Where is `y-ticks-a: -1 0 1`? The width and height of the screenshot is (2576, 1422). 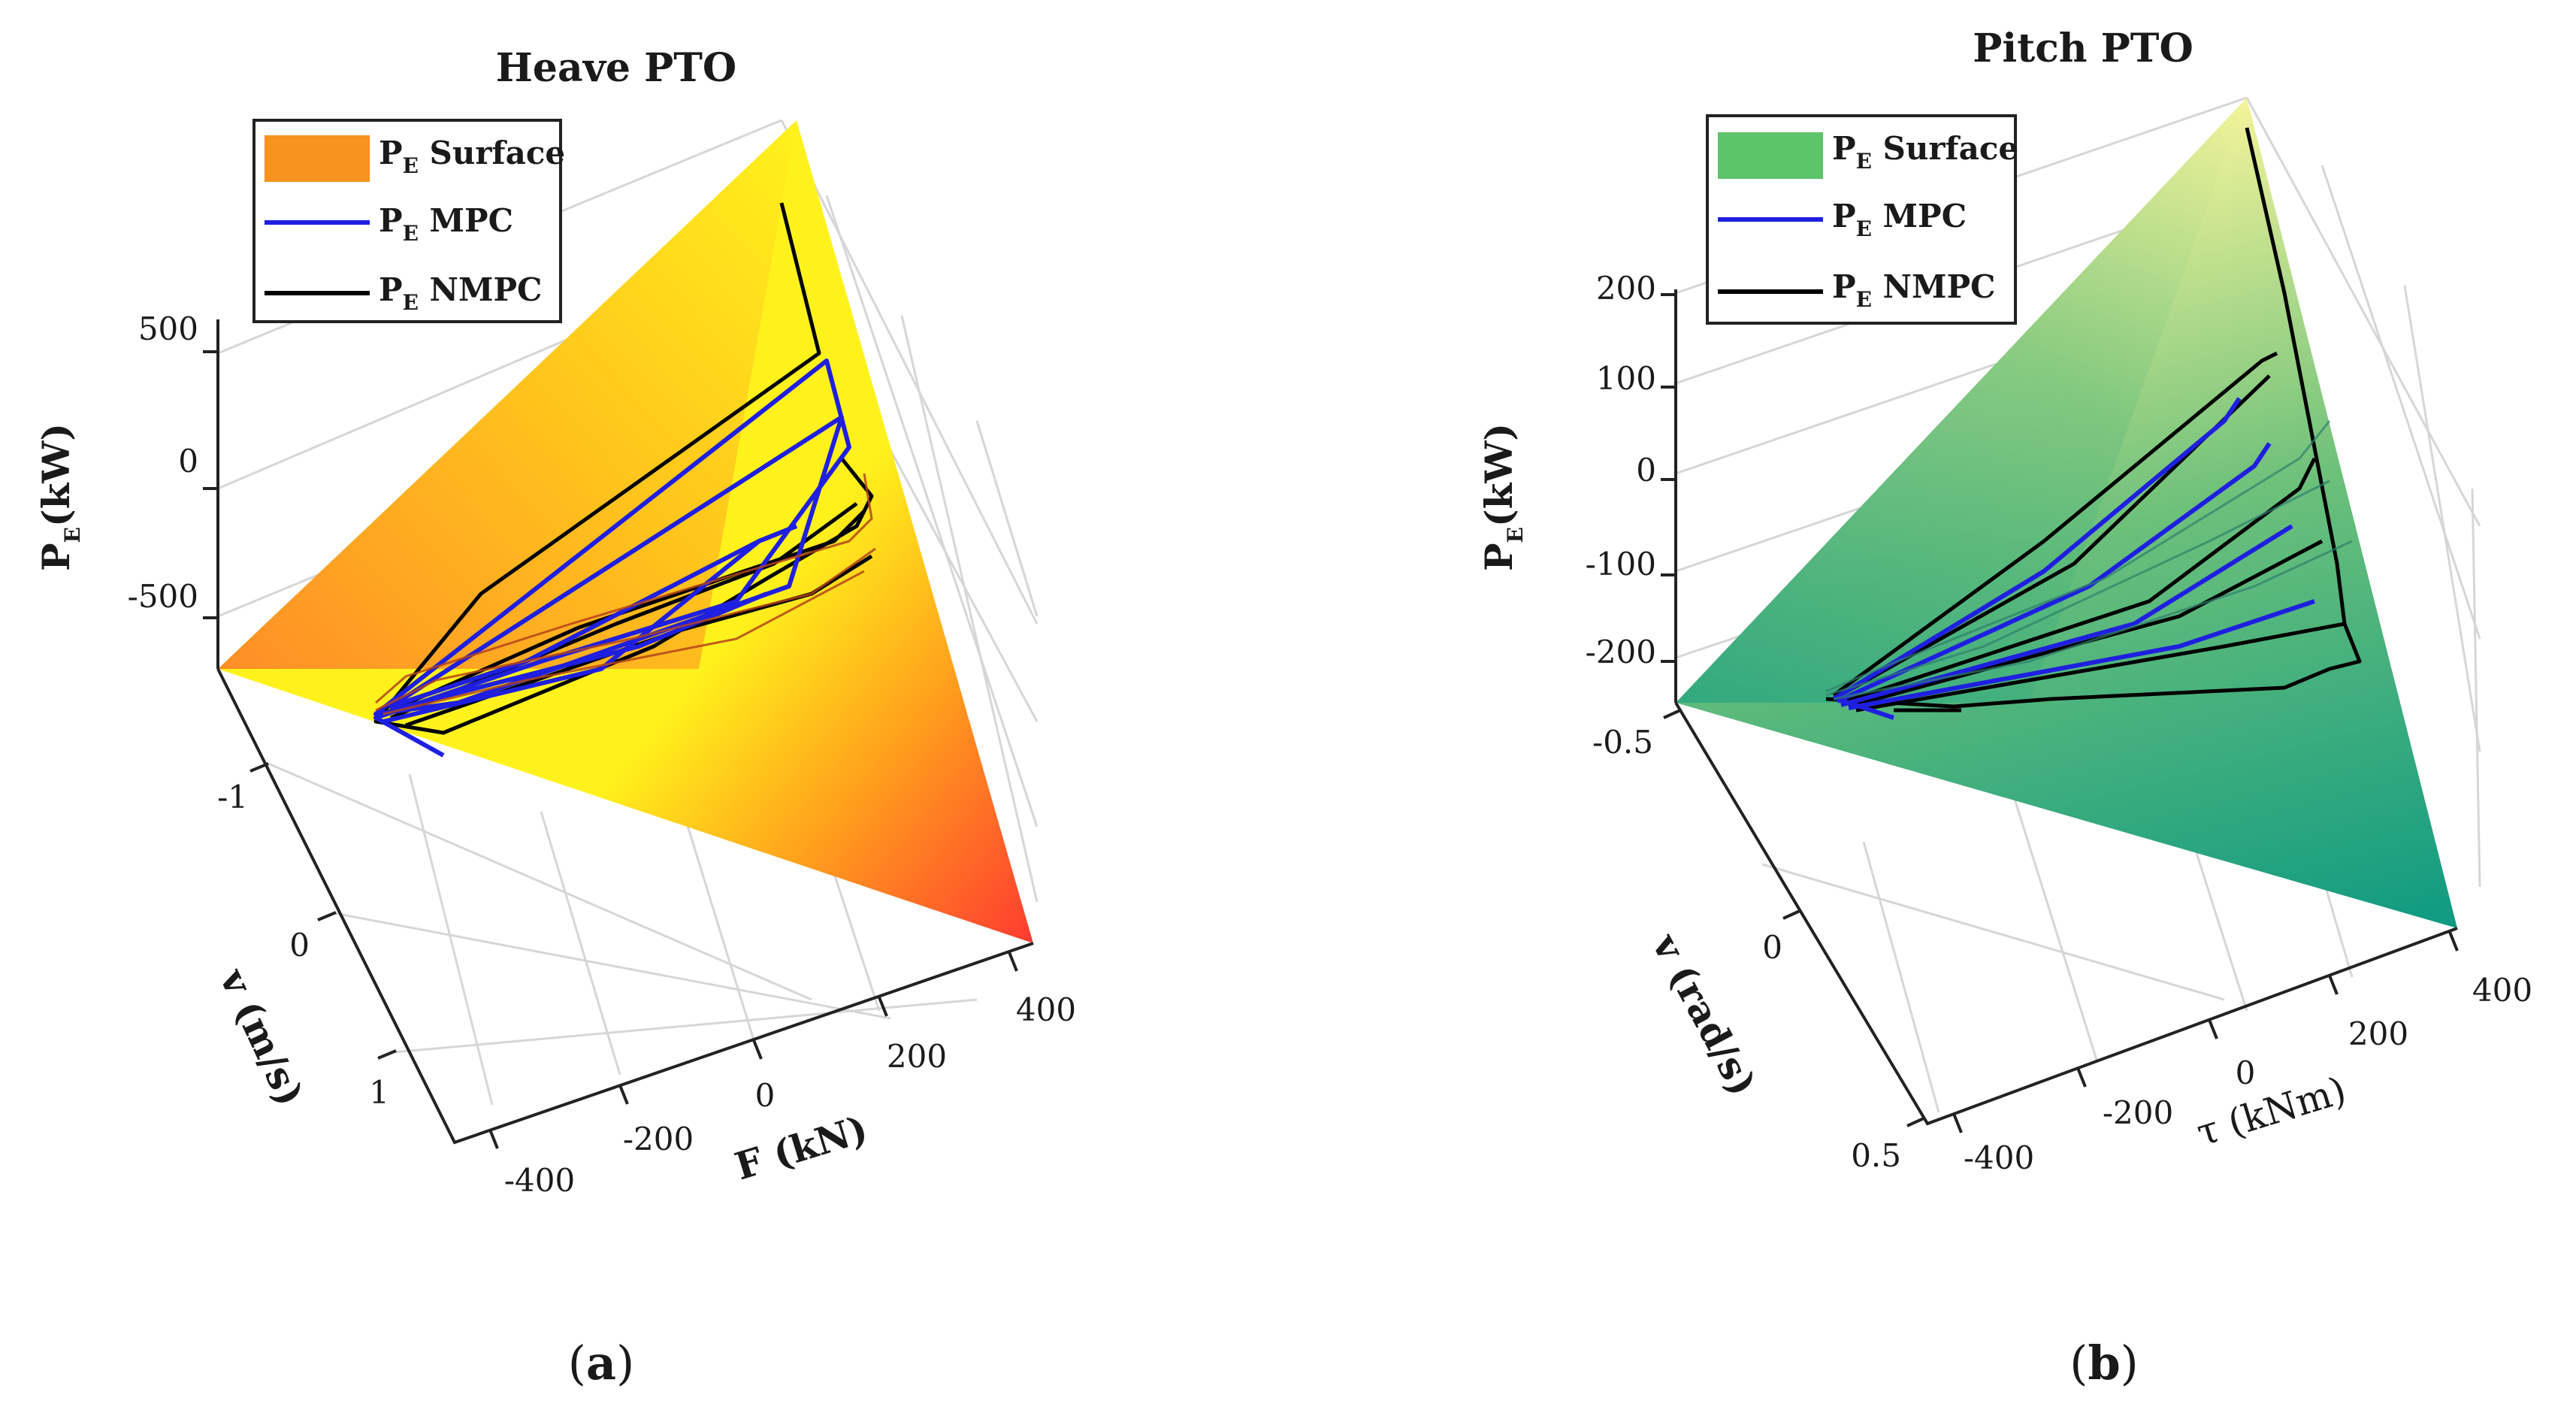
y-ticks-a: -1 0 1 is located at coordinates (307, 936).